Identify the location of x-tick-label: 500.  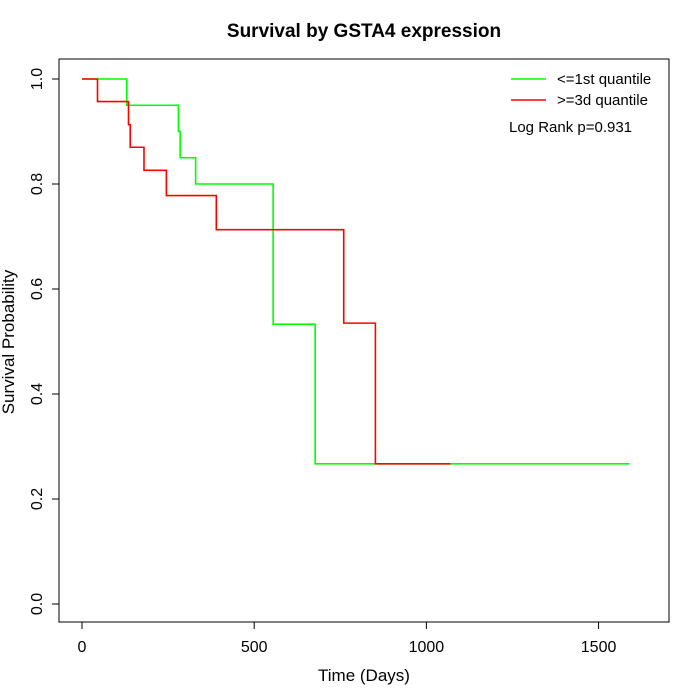
(254, 647).